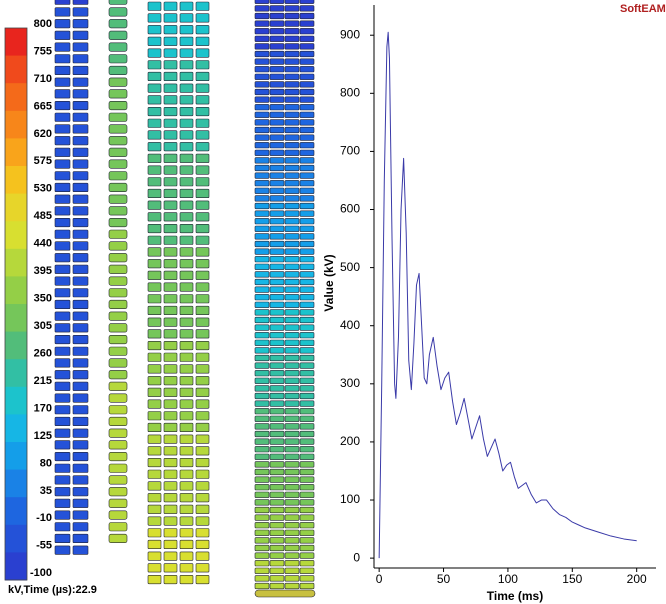 The image size is (666, 604). Describe the element at coordinates (43, 51) in the screenshot. I see `colorbar-label: 755` at that location.